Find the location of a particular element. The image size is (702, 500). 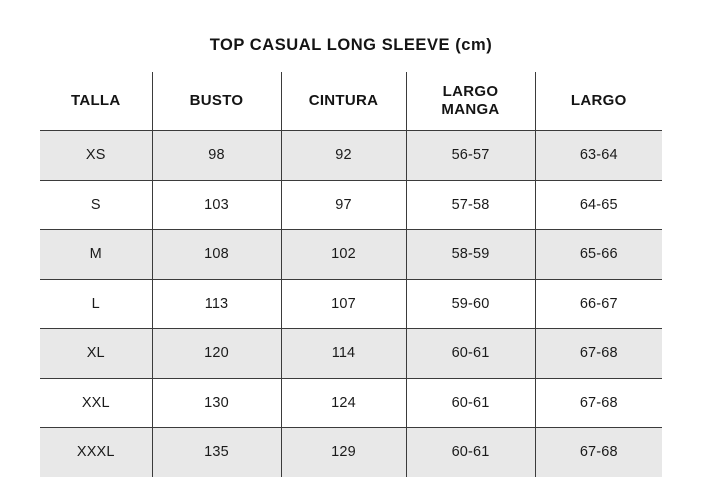

table-row: XXXL 135 129 60-61 67-68 is located at coordinates (351, 452).